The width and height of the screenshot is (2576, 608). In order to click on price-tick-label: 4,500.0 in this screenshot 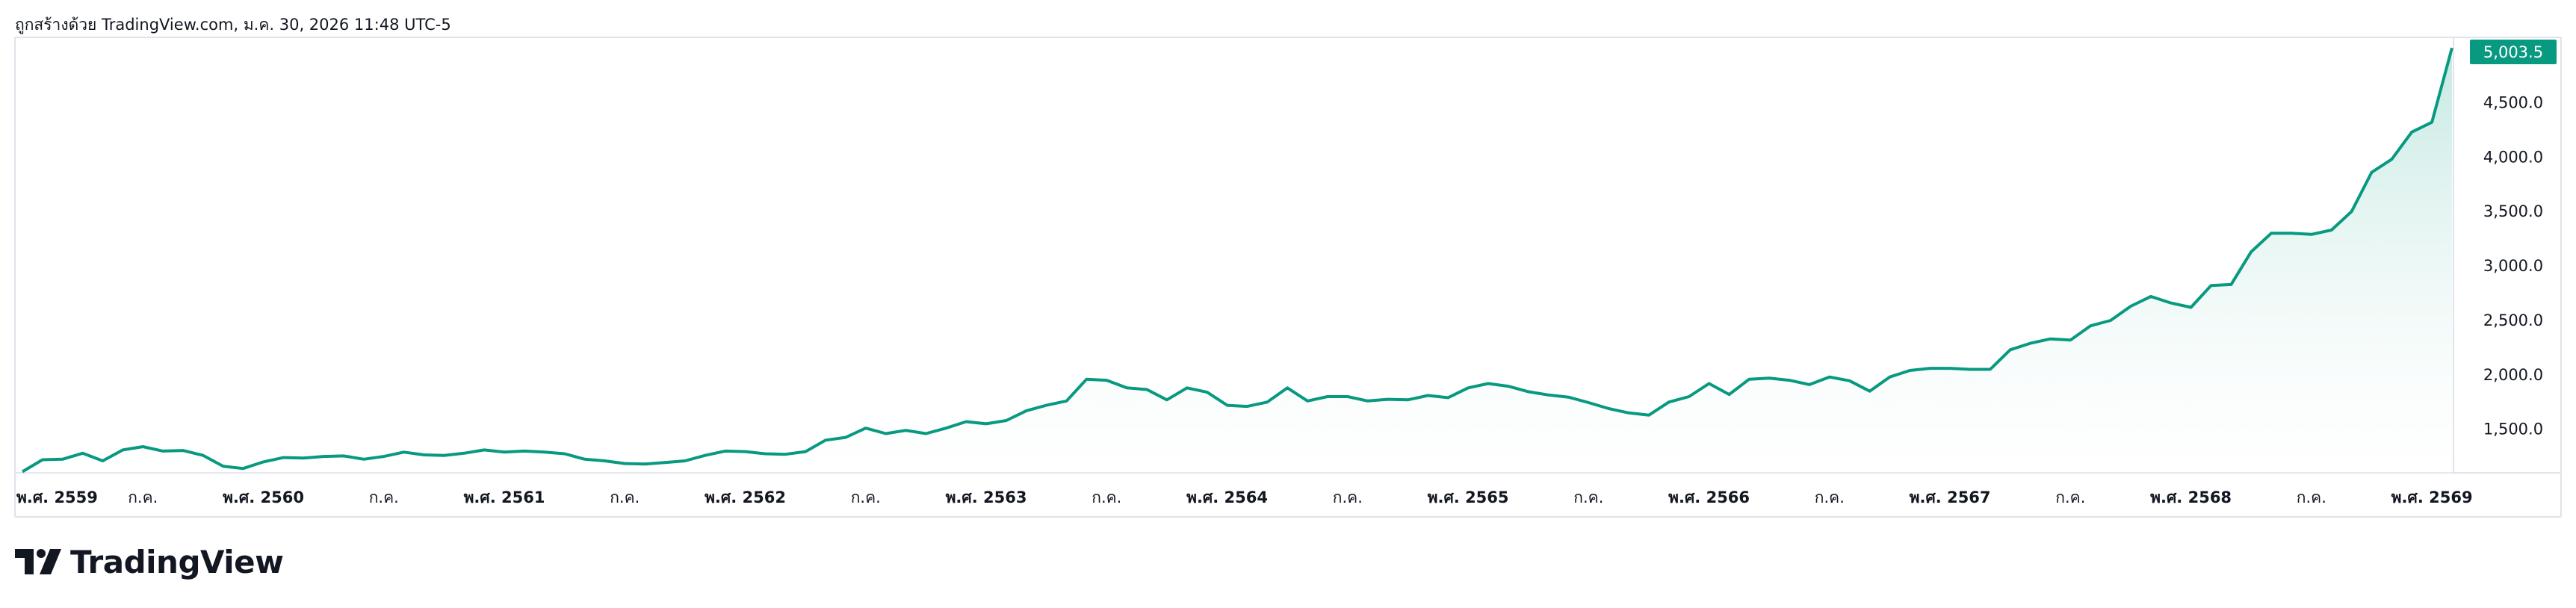, I will do `click(2513, 102)`.